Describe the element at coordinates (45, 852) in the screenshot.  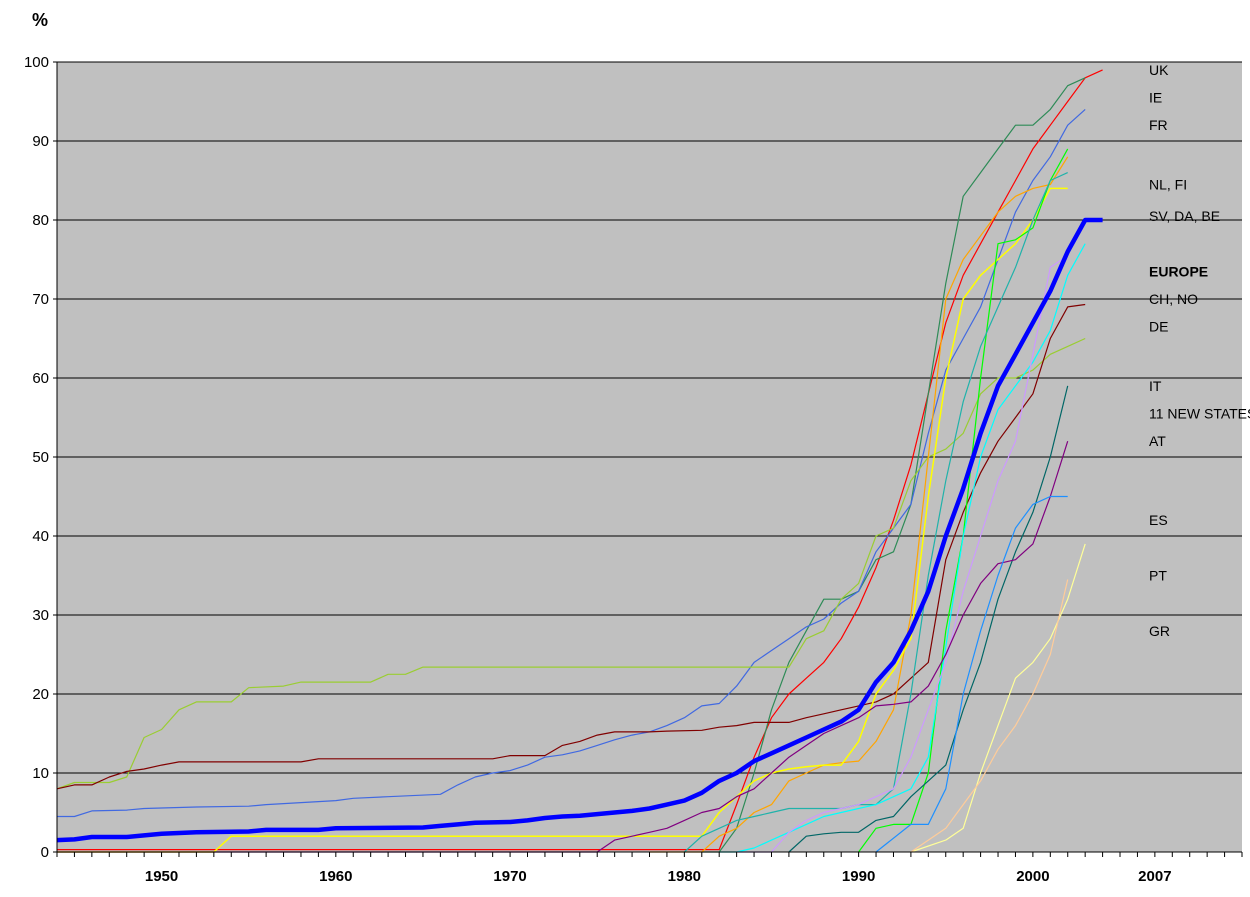
I see `y-tick-label: 0` at that location.